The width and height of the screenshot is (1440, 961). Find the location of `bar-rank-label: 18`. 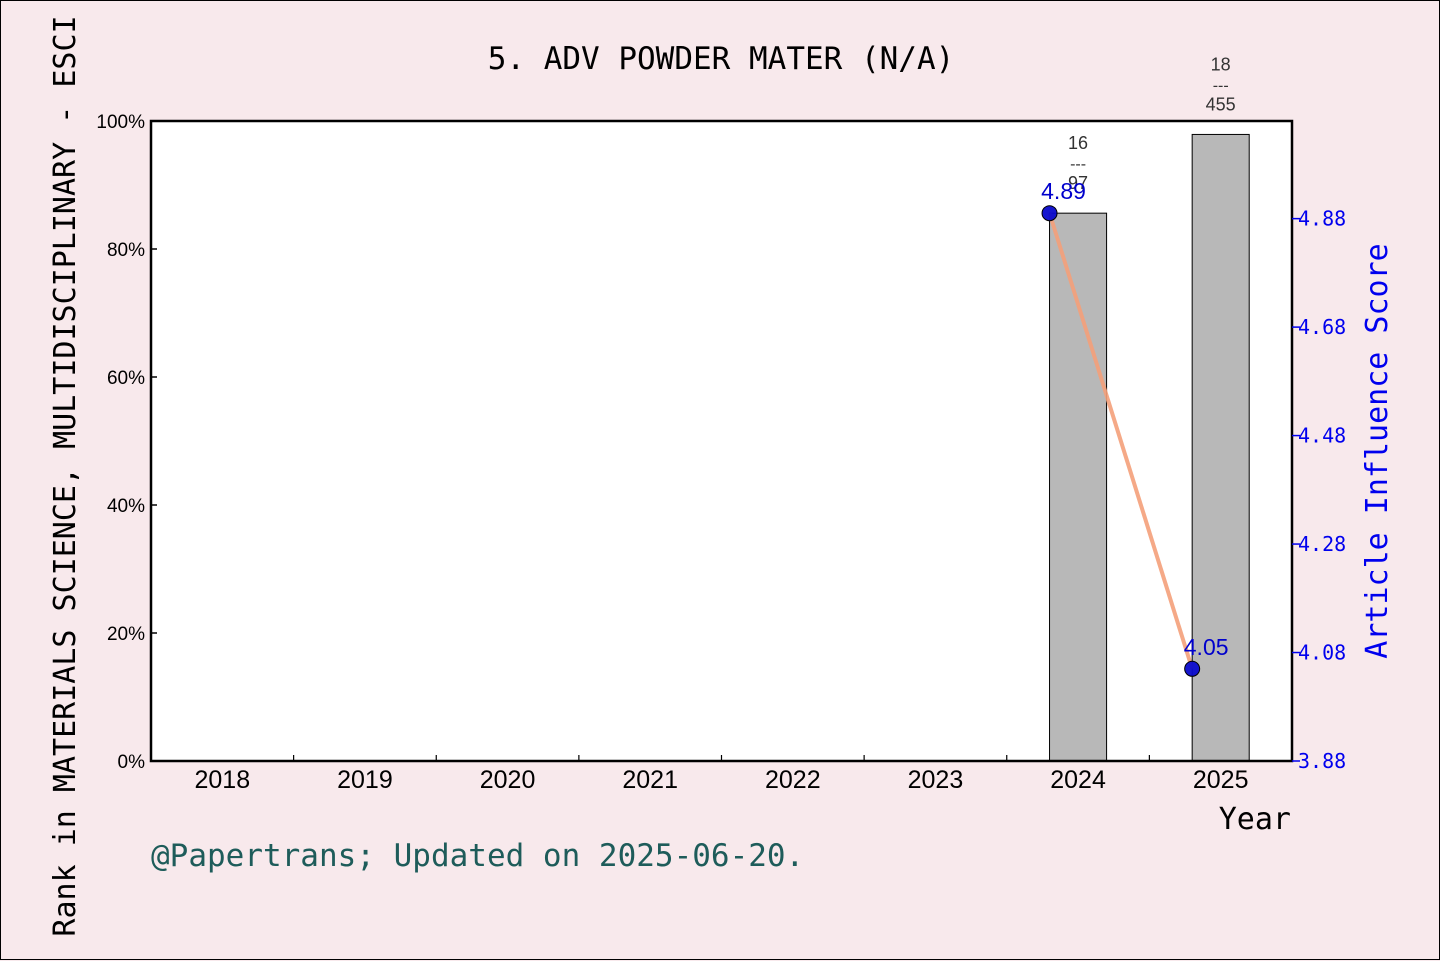

bar-rank-label: 18 is located at coordinates (1221, 64).